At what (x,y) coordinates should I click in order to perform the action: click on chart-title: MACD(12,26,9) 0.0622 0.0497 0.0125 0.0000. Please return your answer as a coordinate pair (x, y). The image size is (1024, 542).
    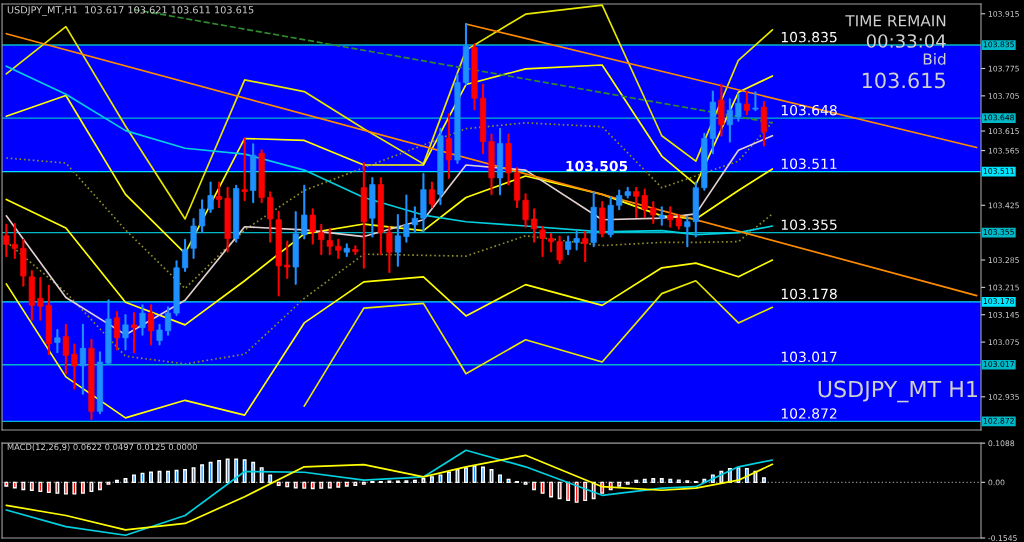
    Looking at the image, I should click on (102, 447).